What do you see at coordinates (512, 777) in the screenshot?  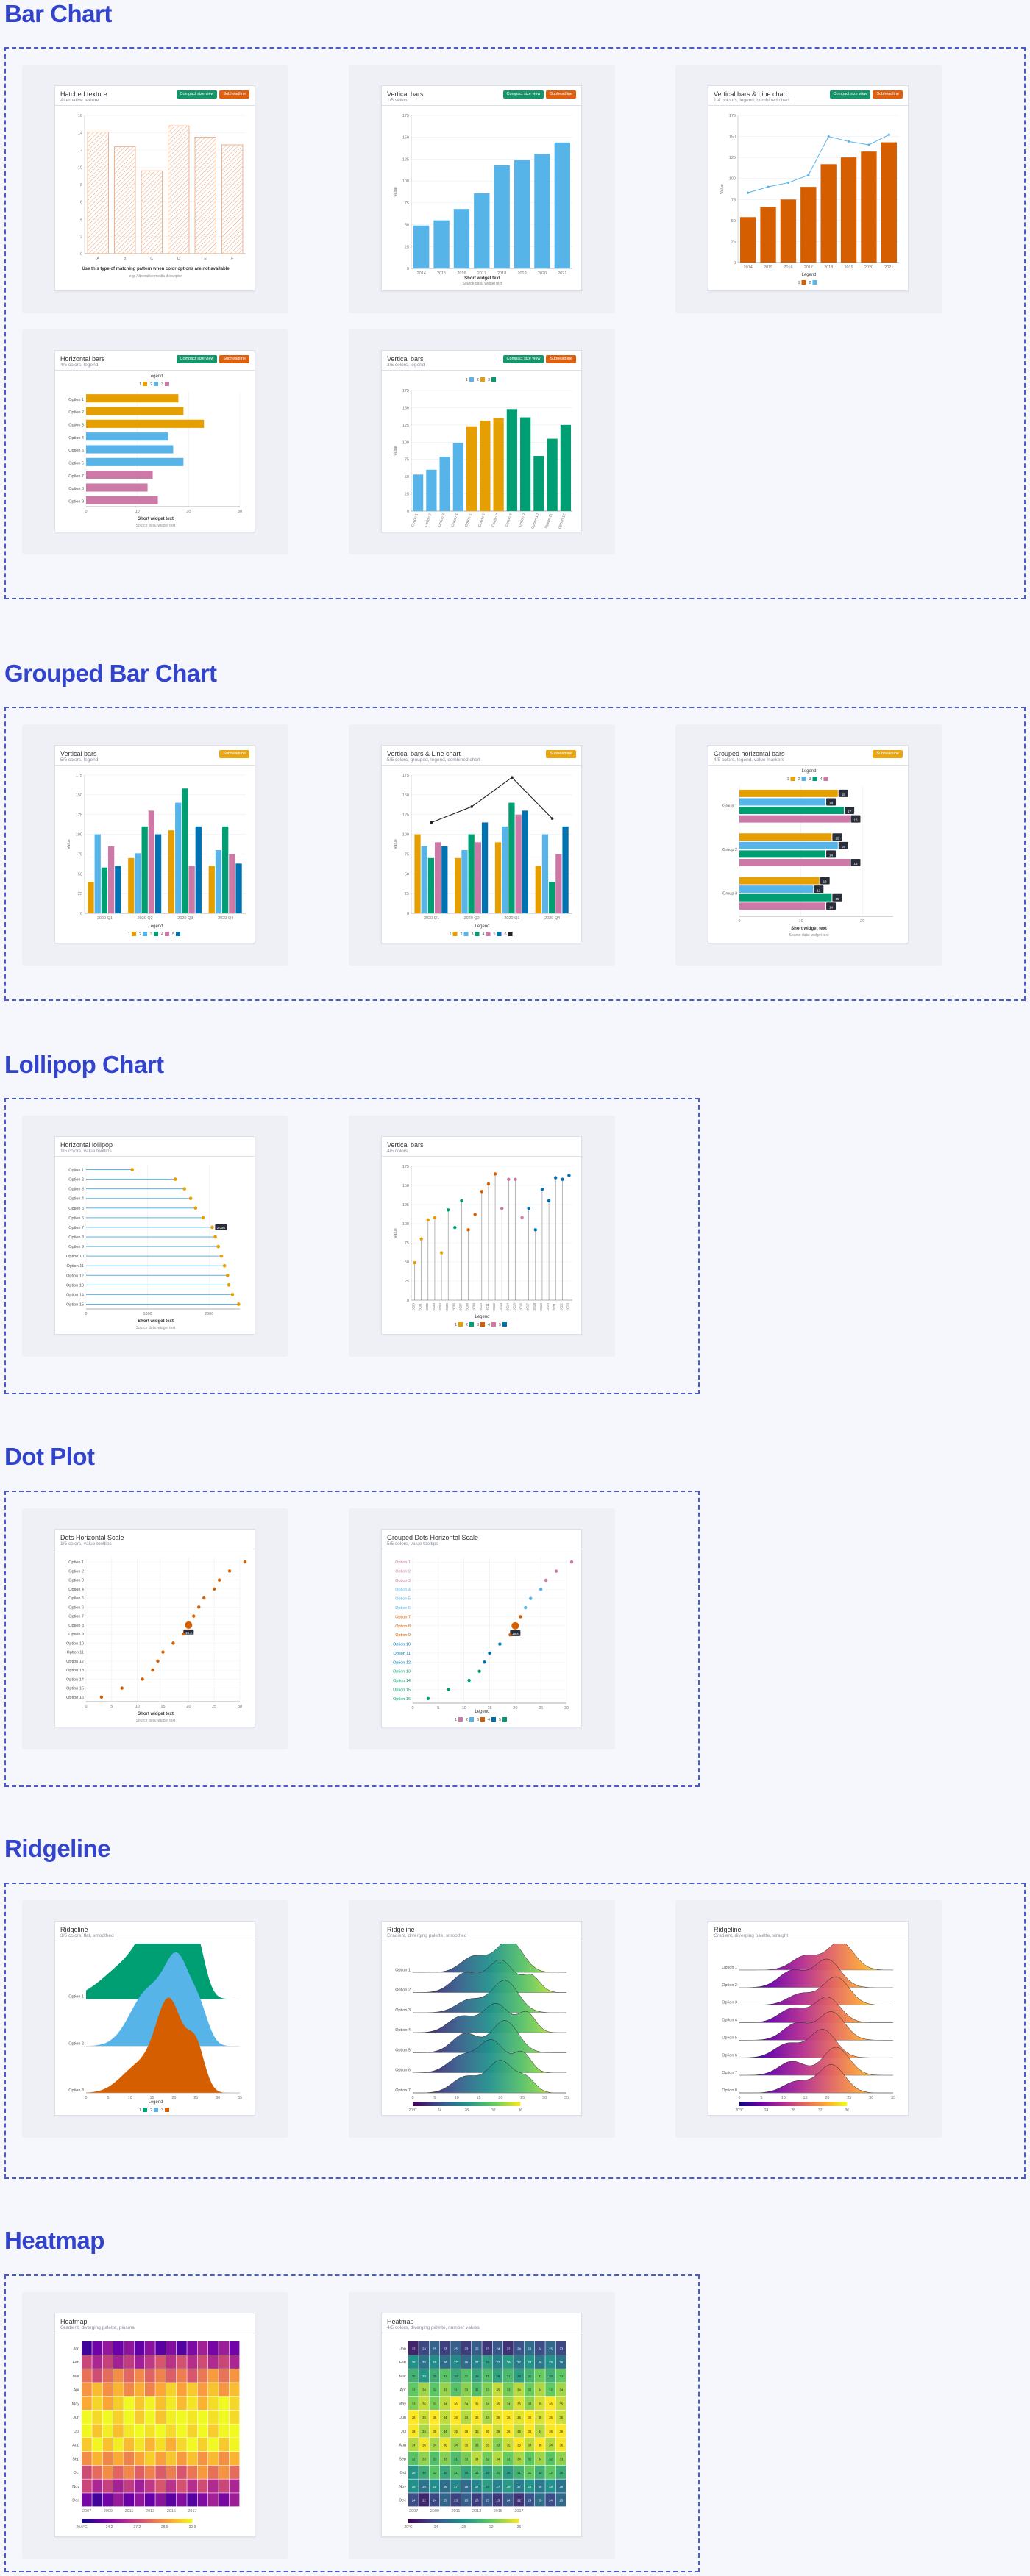 I see `line-point` at bounding box center [512, 777].